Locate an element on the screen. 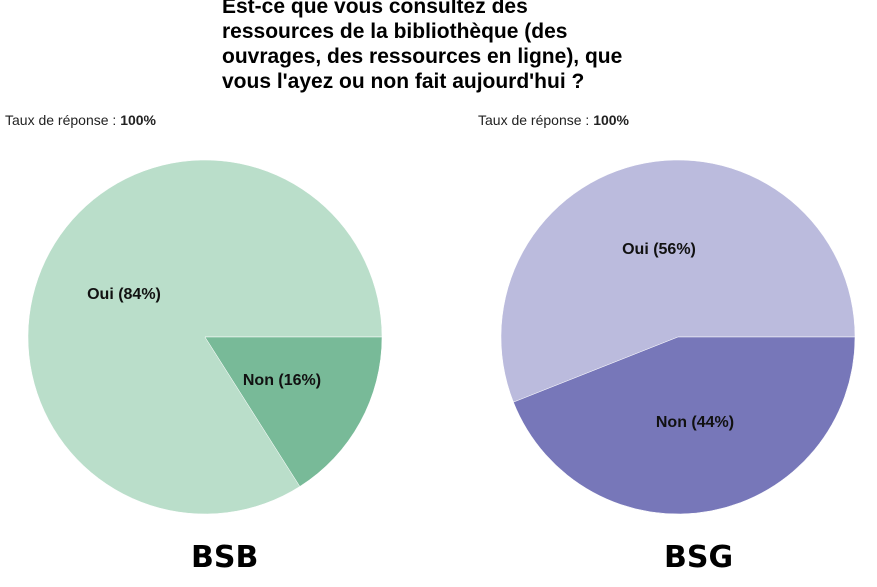 The width and height of the screenshot is (877, 587). slice-label-oui: Oui (84%) is located at coordinates (124, 294).